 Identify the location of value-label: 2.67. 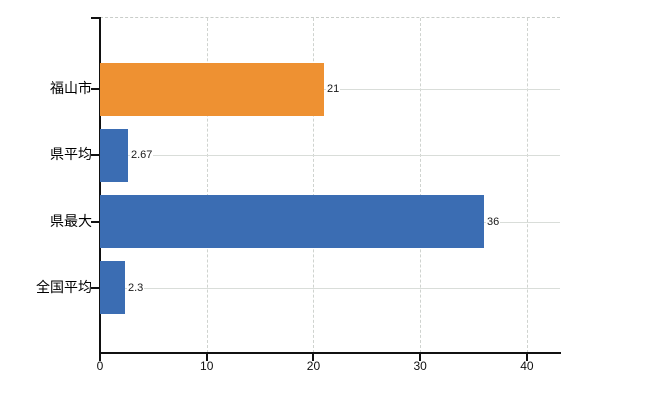
(142, 155).